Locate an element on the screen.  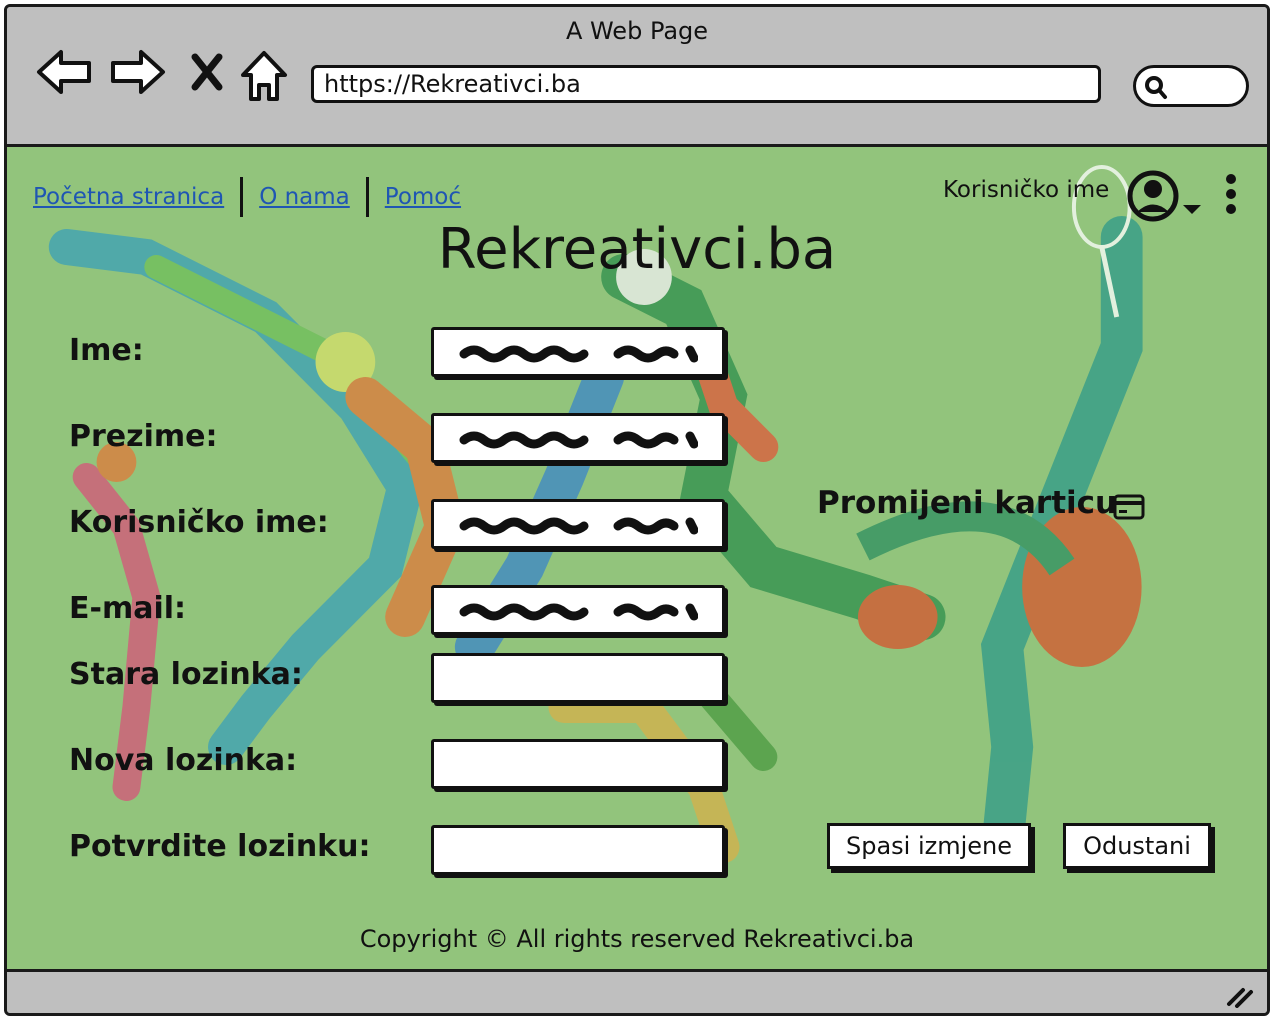
browser-chrome: A Web Page https://Rekreativci.ba is located at coordinates (637, 77).